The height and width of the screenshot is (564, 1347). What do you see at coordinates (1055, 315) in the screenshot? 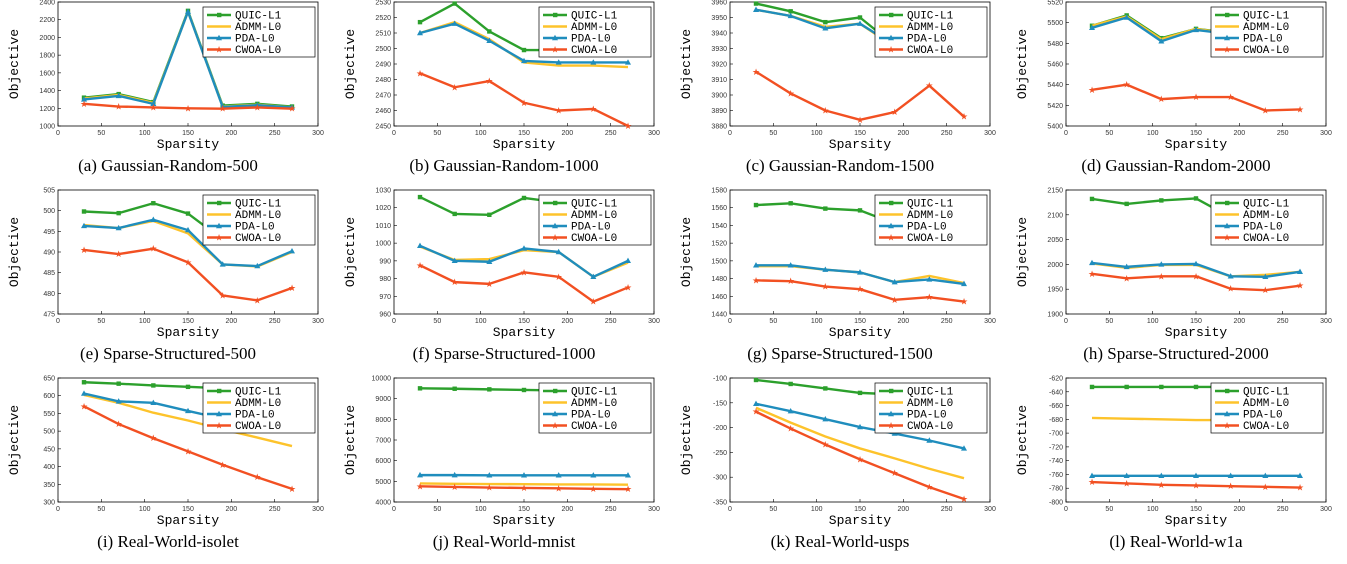
I see `y-tick-label: 1900` at bounding box center [1055, 315].